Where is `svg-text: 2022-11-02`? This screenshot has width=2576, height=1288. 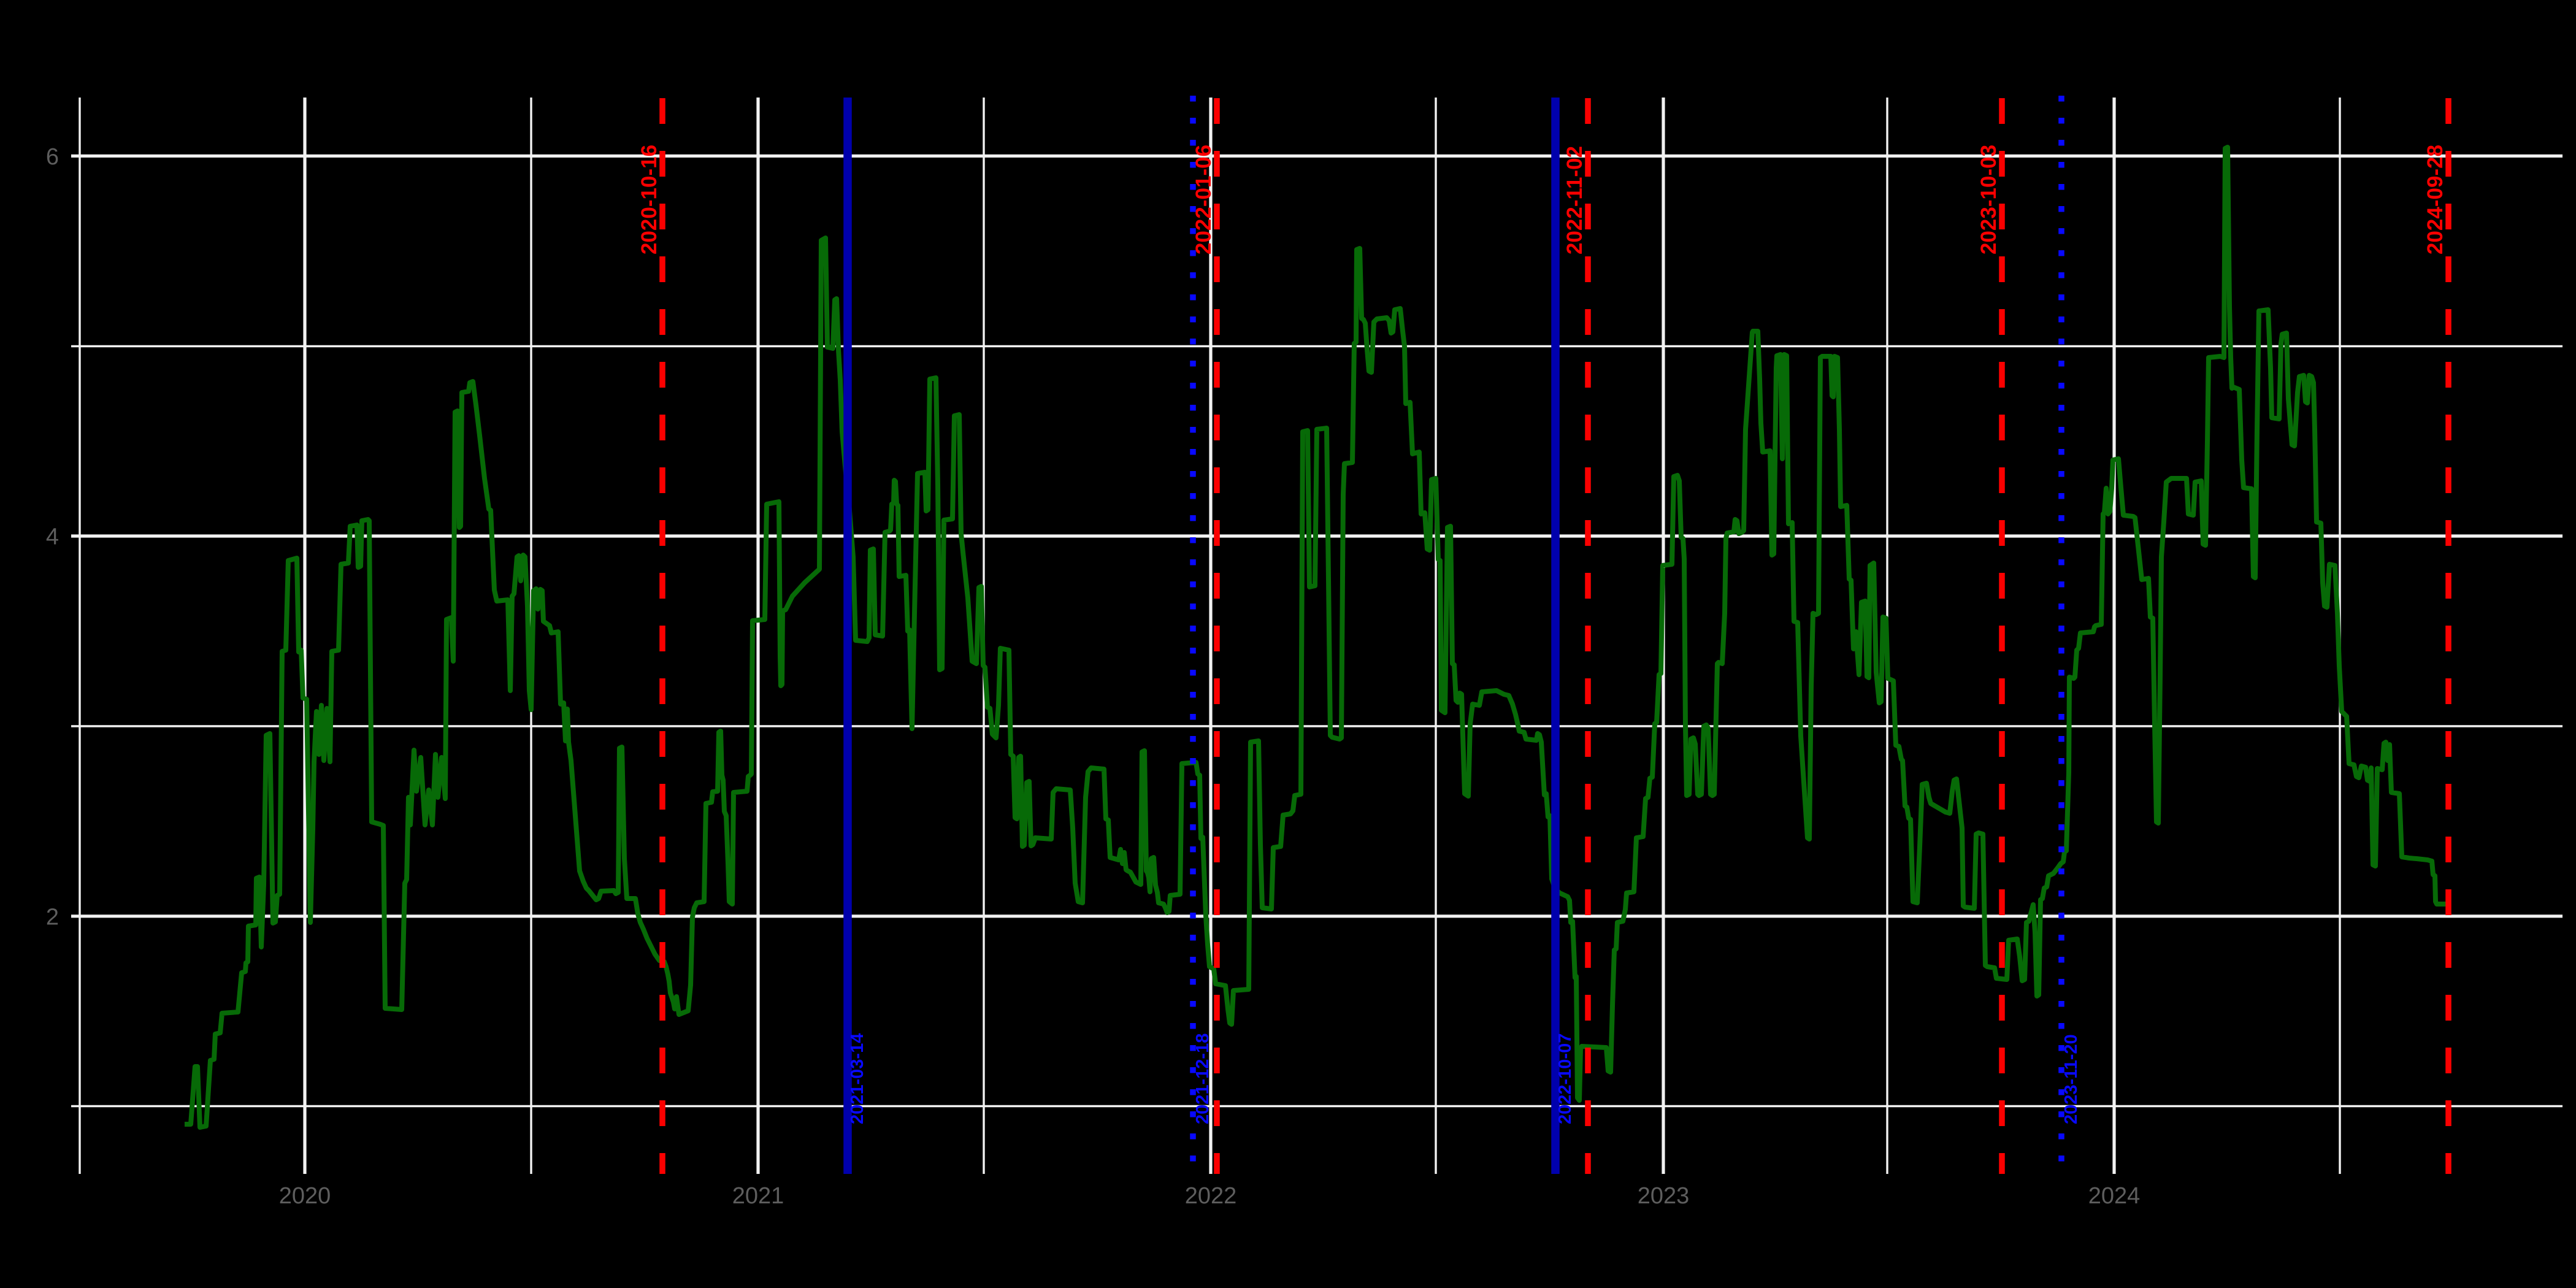
svg-text: 2022-11-02 is located at coordinates (1575, 200).